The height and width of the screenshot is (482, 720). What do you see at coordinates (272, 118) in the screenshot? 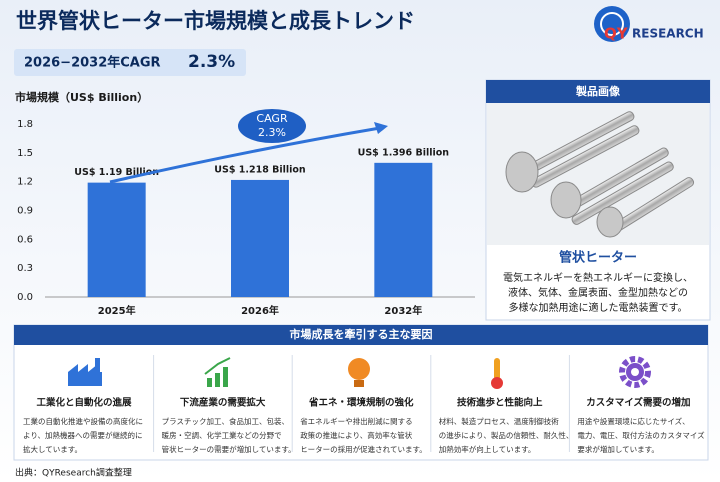
I see `cagr-bubble-title: CAGR` at bounding box center [272, 118].